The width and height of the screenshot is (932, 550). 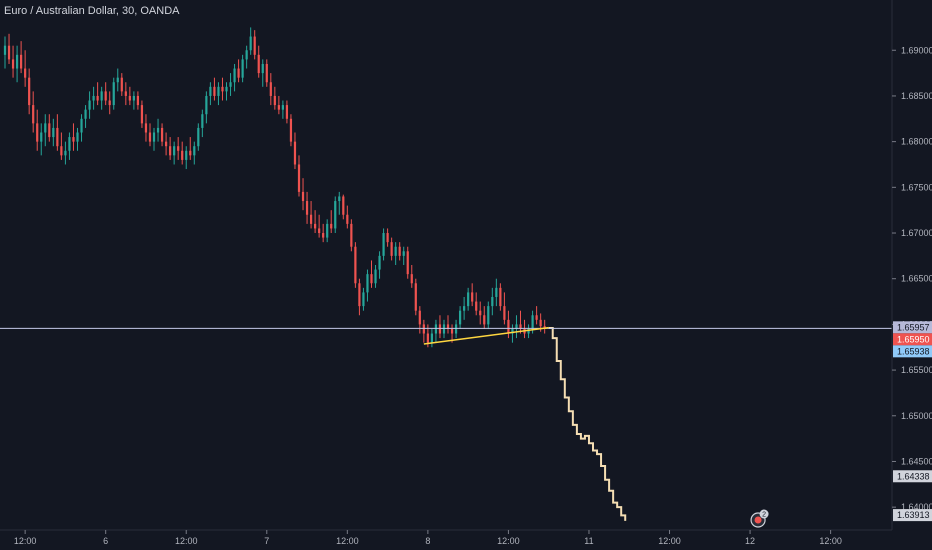 What do you see at coordinates (916, 96) in the screenshot?
I see `price-tick-label: 1.68500` at bounding box center [916, 96].